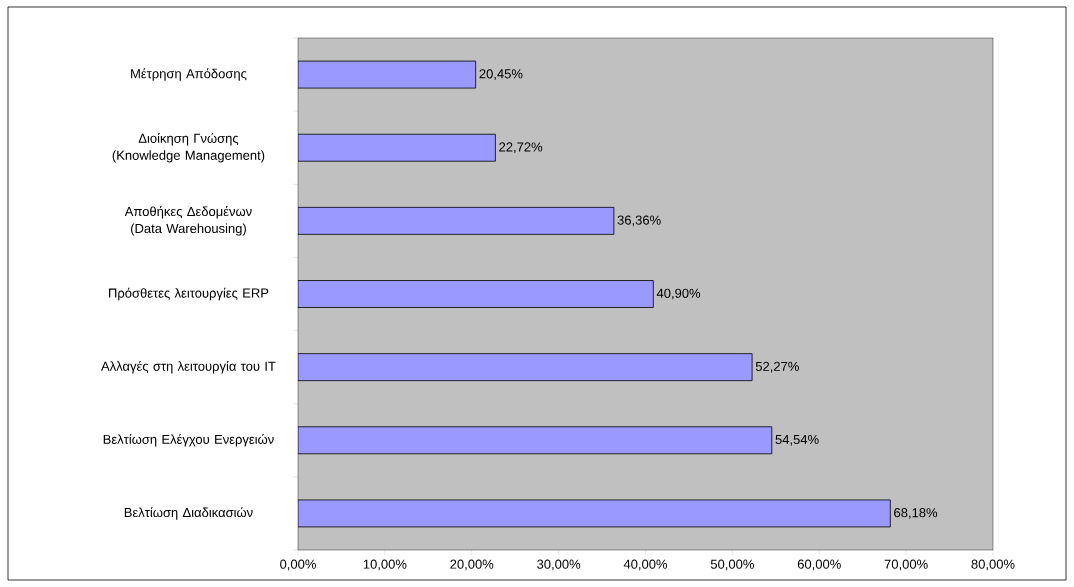  I want to click on data-label: 20,45%, so click(501, 74).